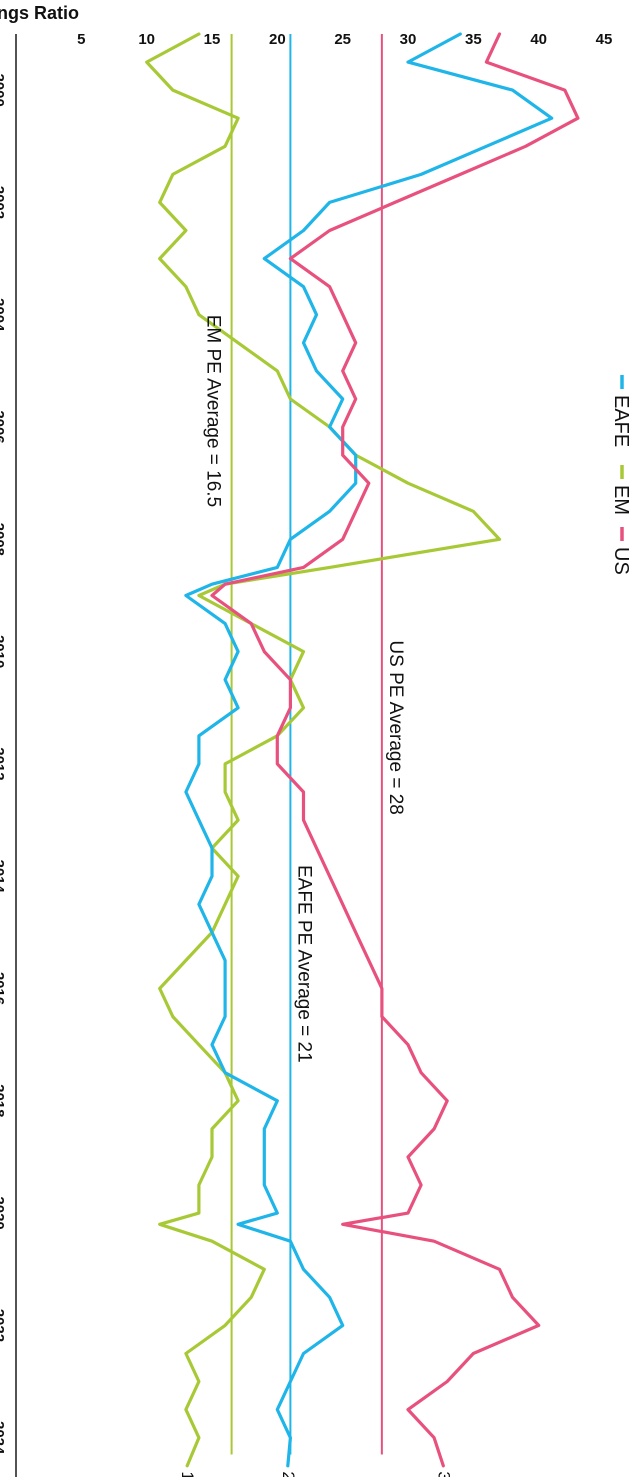 The image size is (644, 1482). What do you see at coordinates (3, 1325) in the screenshot?
I see `x-tick-label: 2022` at bounding box center [3, 1325].